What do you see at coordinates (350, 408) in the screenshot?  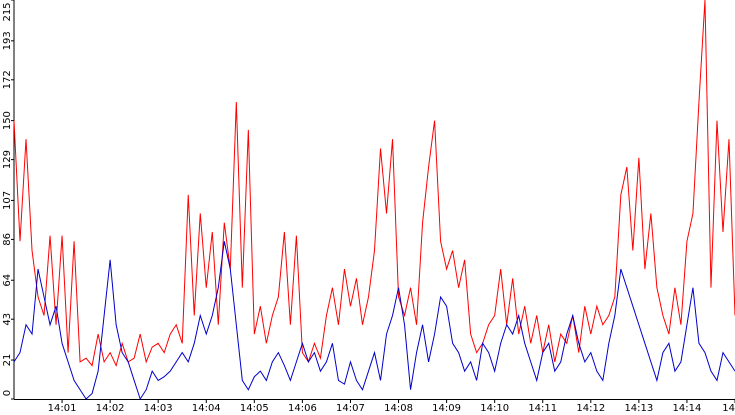 I see `x-tick-label: 14:07` at bounding box center [350, 408].